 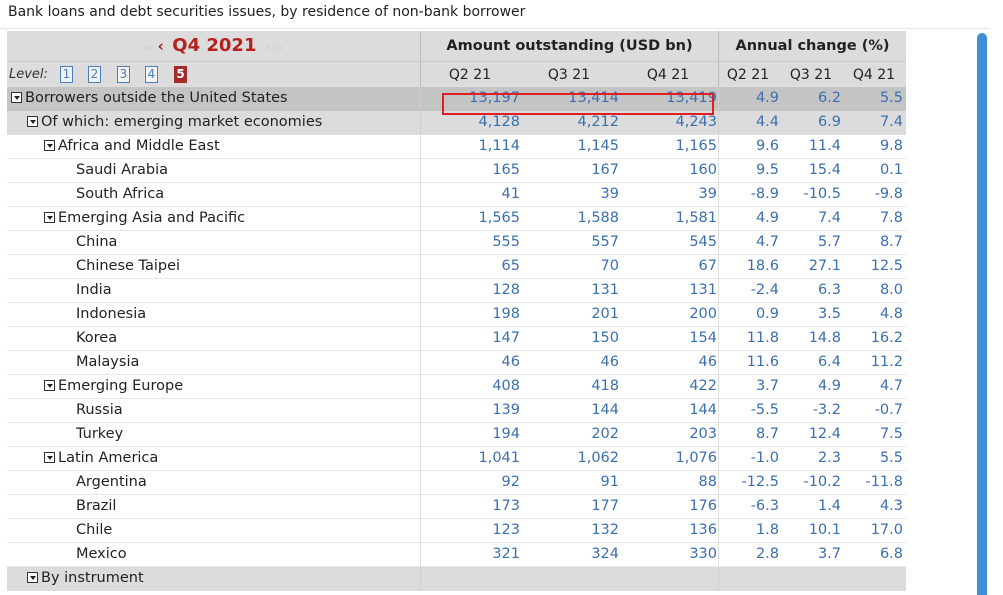 What do you see at coordinates (174, 122) in the screenshot?
I see `row-header: Of which: emerging market economies` at bounding box center [174, 122].